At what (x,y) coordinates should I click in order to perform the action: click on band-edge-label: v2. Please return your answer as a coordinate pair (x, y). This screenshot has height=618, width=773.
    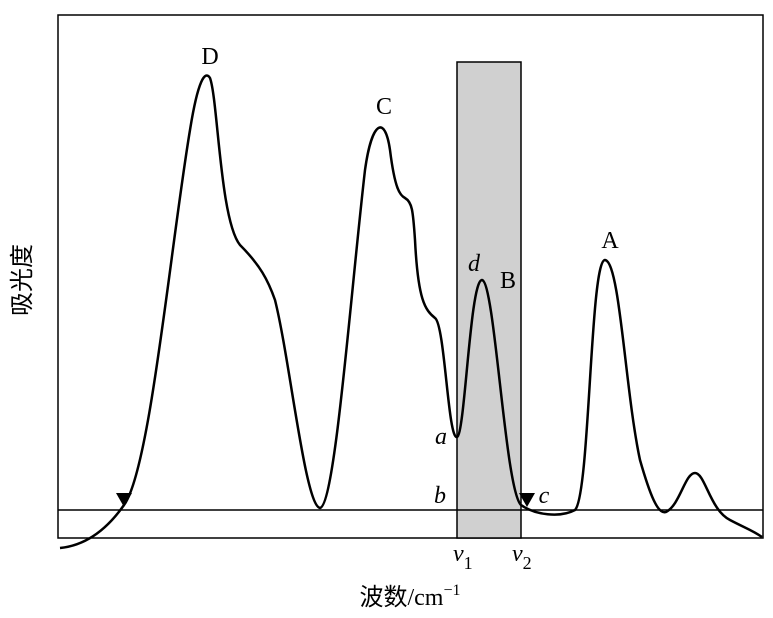
    Looking at the image, I should click on (522, 557).